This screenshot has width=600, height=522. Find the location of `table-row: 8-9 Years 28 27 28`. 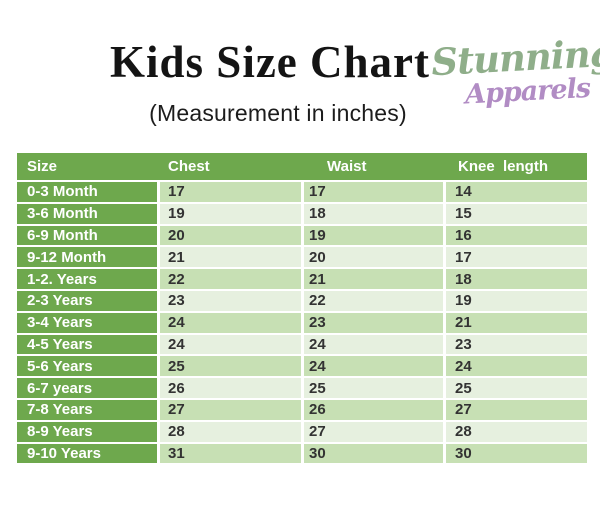

table-row: 8-9 Years 28 27 28 is located at coordinates (302, 432).